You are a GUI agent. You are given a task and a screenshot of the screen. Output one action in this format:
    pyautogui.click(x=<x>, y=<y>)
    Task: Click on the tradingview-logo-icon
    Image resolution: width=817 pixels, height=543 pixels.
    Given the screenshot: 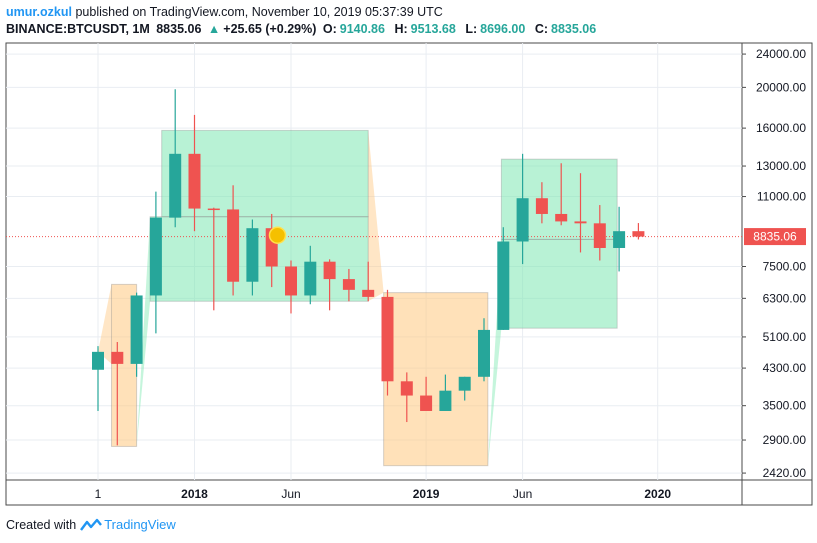 What is the action you would take?
    pyautogui.click(x=91, y=524)
    